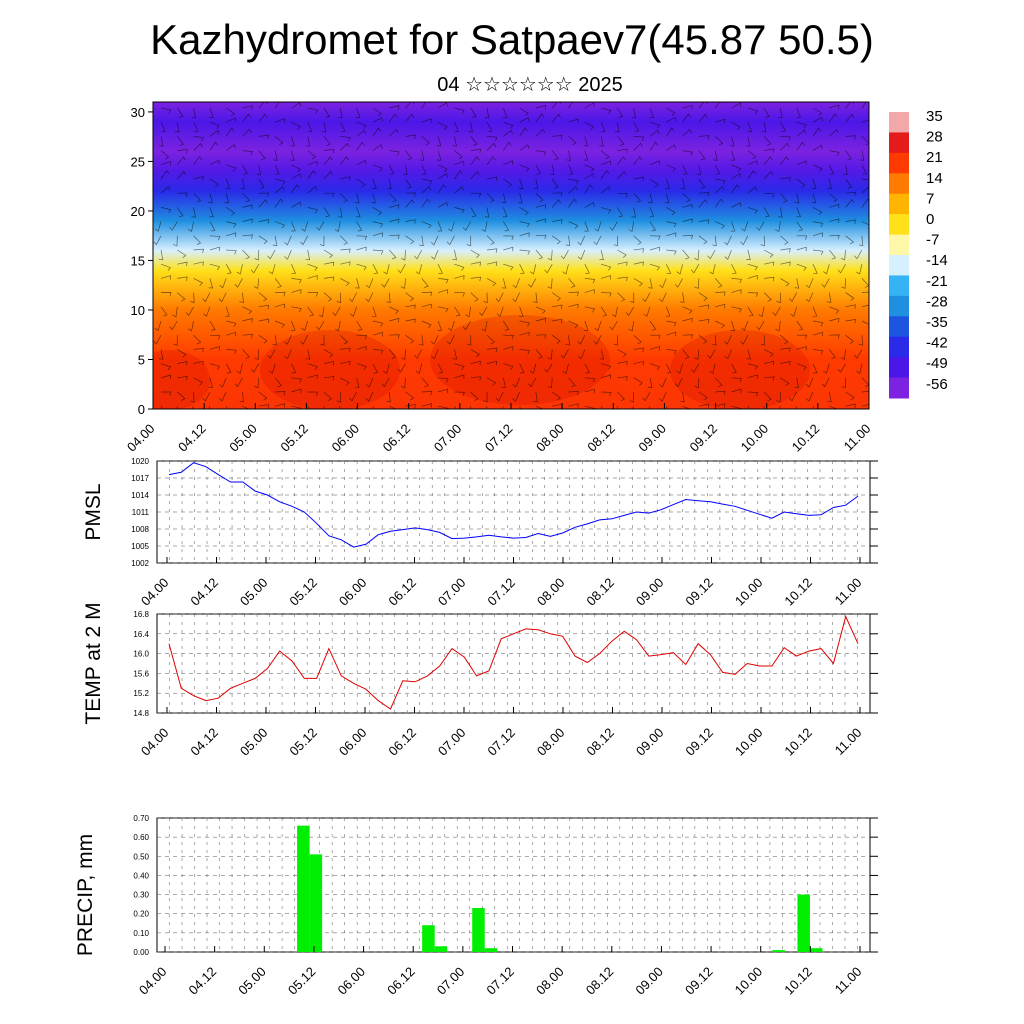  What do you see at coordinates (141, 713) in the screenshot?
I see `y-tick-label: 14.8` at bounding box center [141, 713].